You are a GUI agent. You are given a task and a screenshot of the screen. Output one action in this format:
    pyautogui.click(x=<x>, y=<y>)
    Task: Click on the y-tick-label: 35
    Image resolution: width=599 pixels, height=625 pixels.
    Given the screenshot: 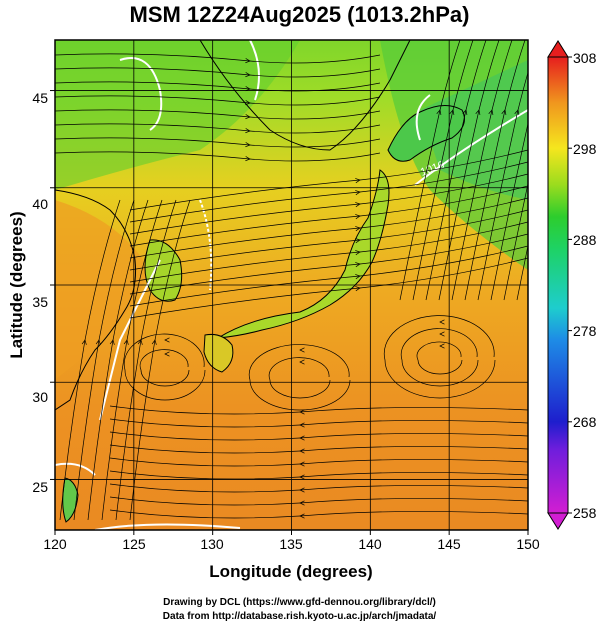 What is the action you would take?
    pyautogui.click(x=40, y=302)
    